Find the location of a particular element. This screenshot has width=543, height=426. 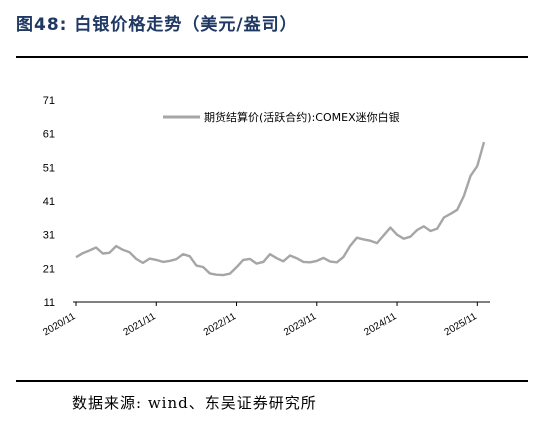

y-tick-label: 31 is located at coordinates (49, 236).